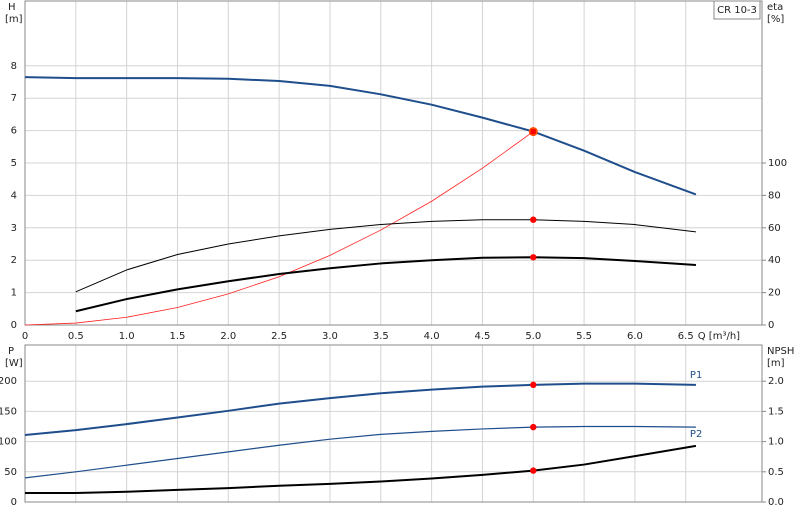 This screenshot has height=520, width=800. I want to click on y-tick-label: 6, so click(14, 131).